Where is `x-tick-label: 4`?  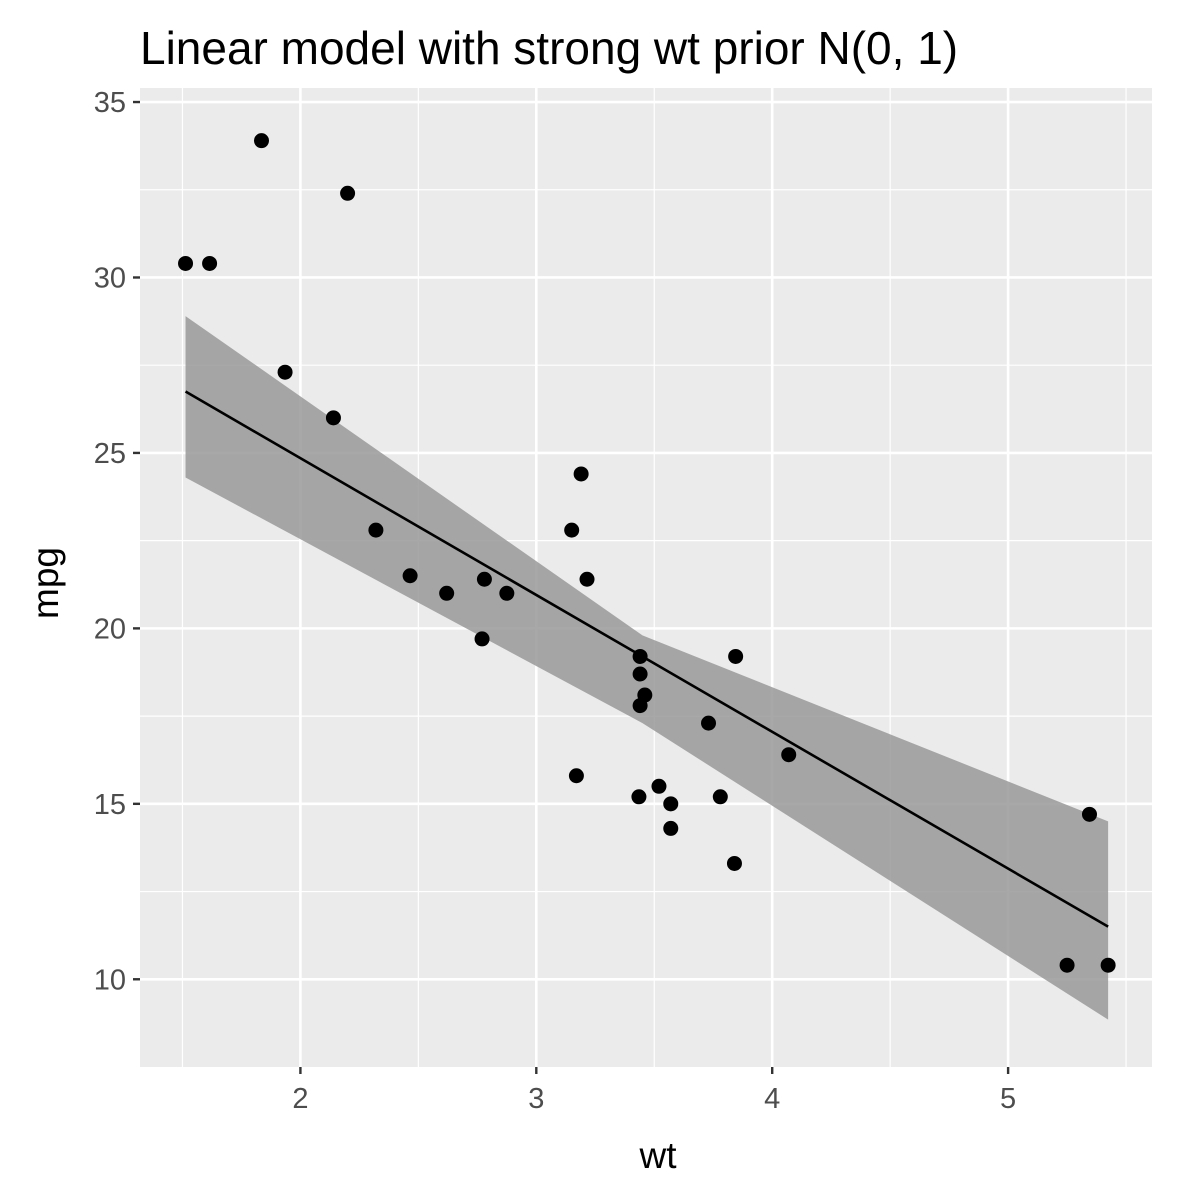
x-tick-label: 4 is located at coordinates (772, 1099).